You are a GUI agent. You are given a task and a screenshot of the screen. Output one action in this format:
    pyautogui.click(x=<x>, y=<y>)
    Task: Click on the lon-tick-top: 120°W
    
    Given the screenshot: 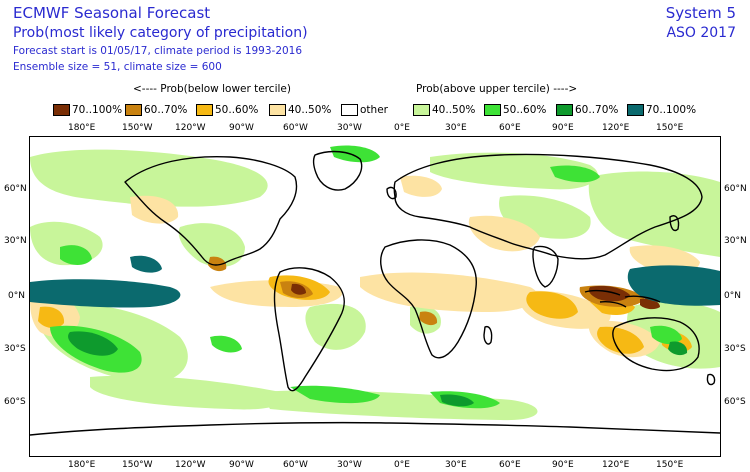 What is the action you would take?
    pyautogui.click(x=190, y=128)
    